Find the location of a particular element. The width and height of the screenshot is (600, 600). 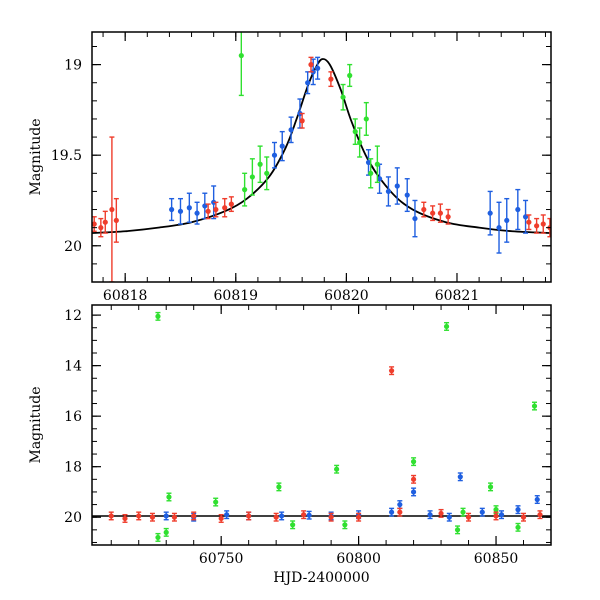

y-tick-label: 18 is located at coordinates (73, 468).